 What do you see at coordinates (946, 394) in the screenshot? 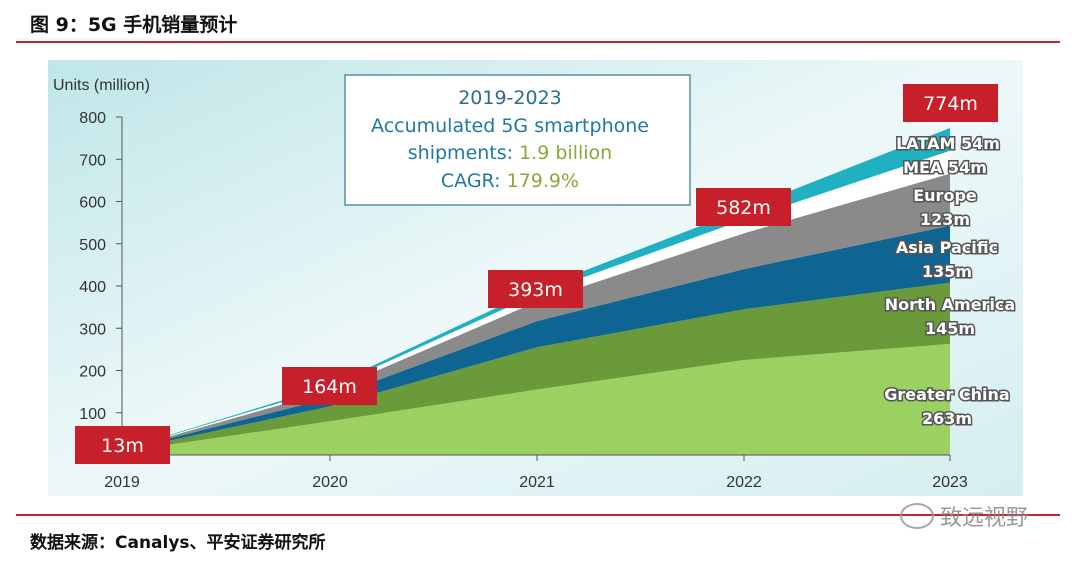
I see `series-label-greater-china: Greater China` at bounding box center [946, 394].